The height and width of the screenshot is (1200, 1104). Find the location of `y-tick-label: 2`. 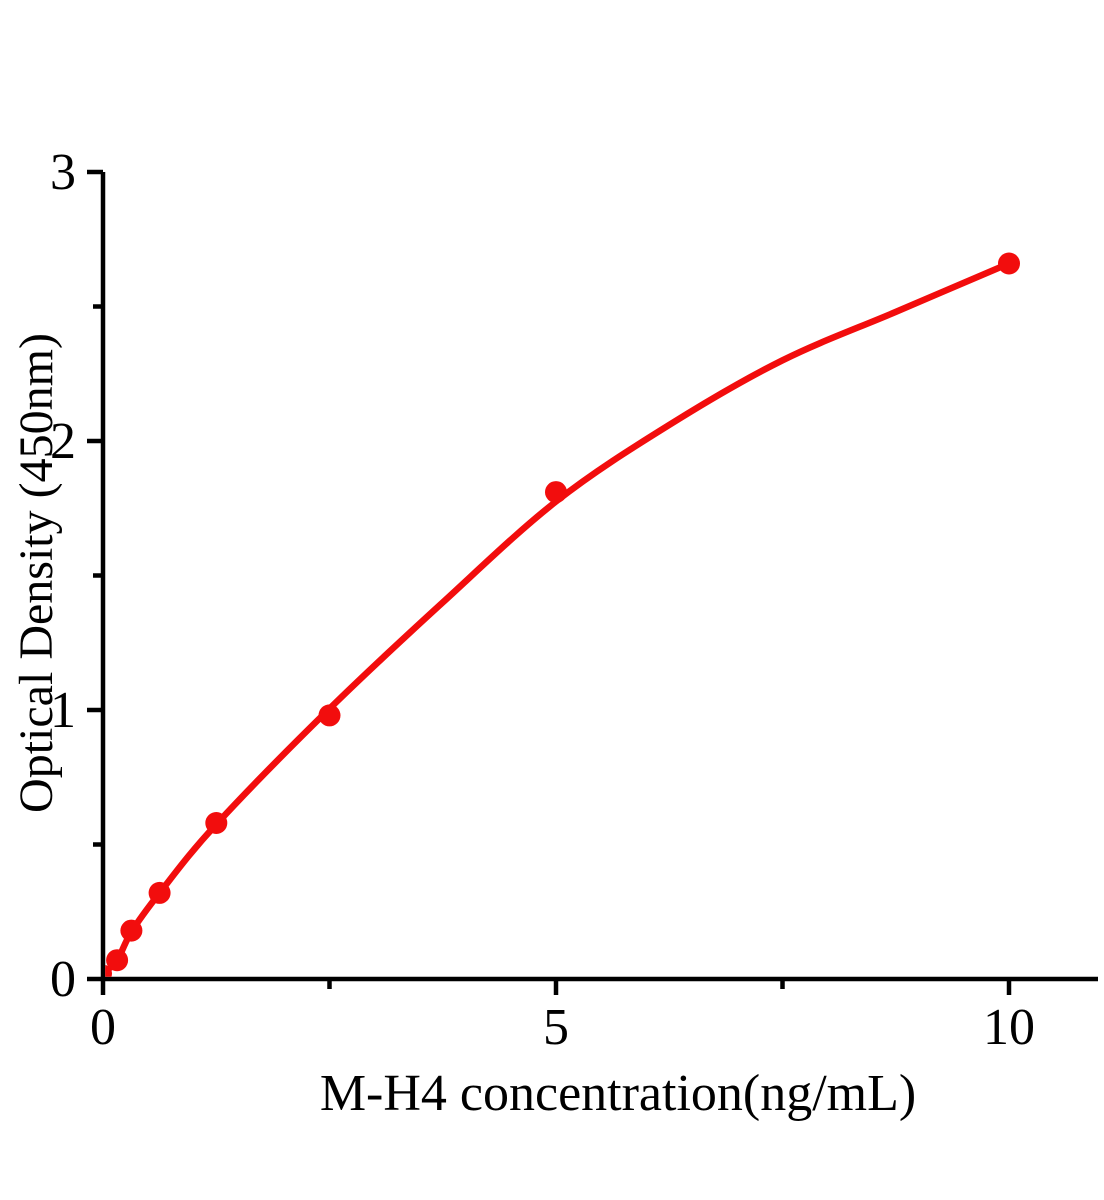

y-tick-label: 2 is located at coordinates (63, 441).